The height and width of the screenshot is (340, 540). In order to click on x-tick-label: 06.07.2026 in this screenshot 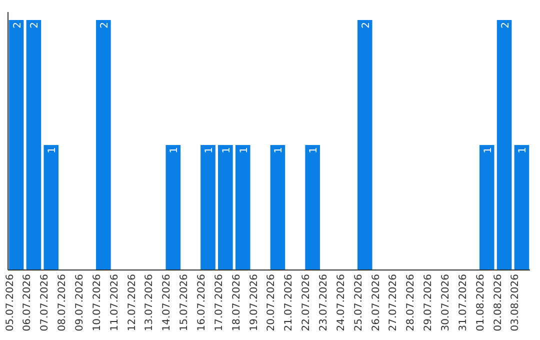, I will do `click(28, 303)`.